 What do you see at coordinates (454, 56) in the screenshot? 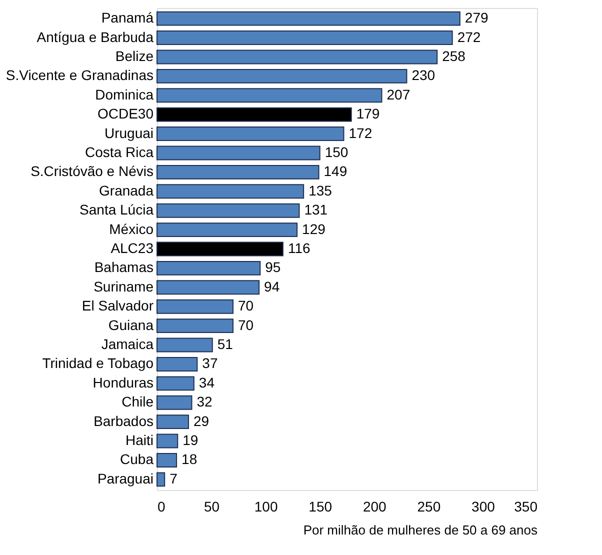
I see `data-label: 258` at bounding box center [454, 56].